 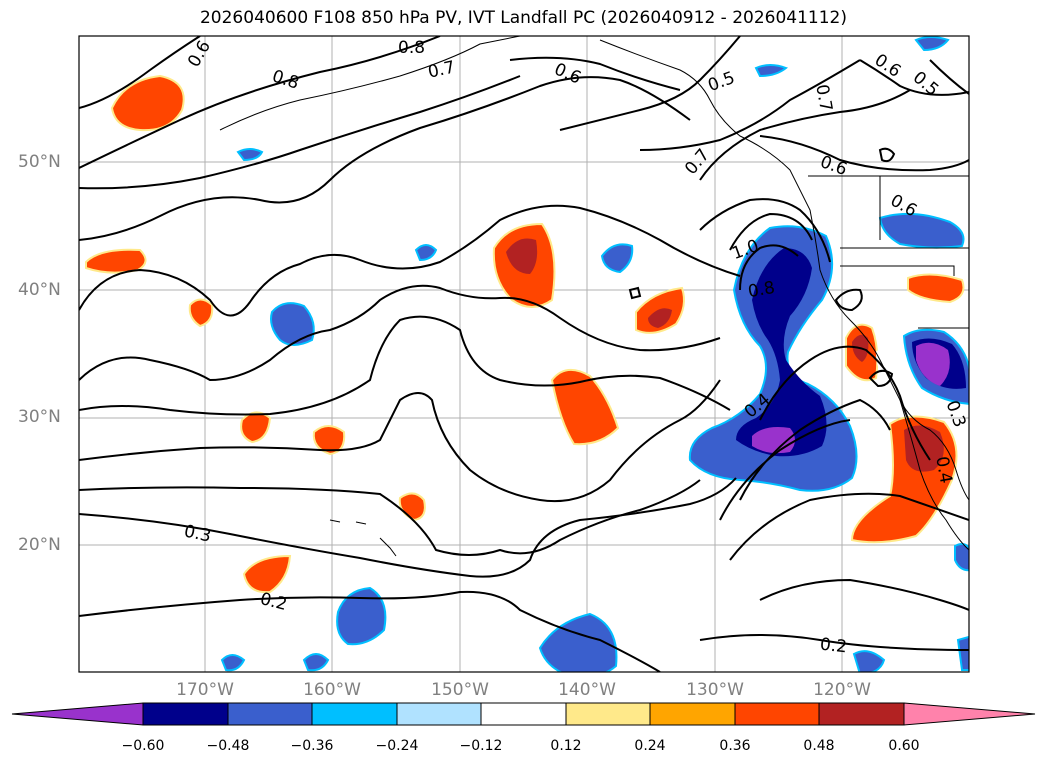 What do you see at coordinates (39, 417) in the screenshot?
I see `latitude-label: 30°N` at bounding box center [39, 417].